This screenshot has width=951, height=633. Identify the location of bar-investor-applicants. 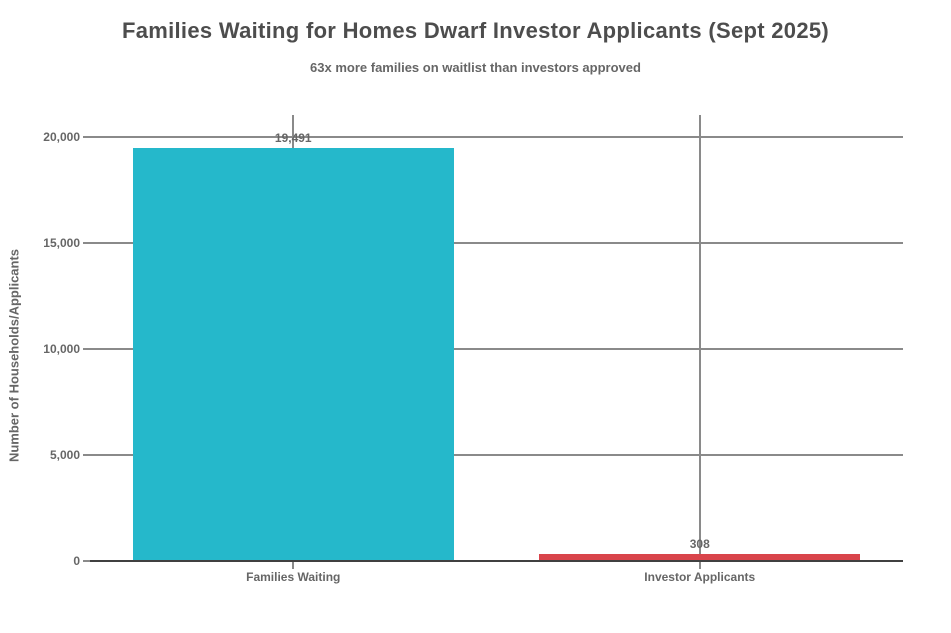
(700, 557).